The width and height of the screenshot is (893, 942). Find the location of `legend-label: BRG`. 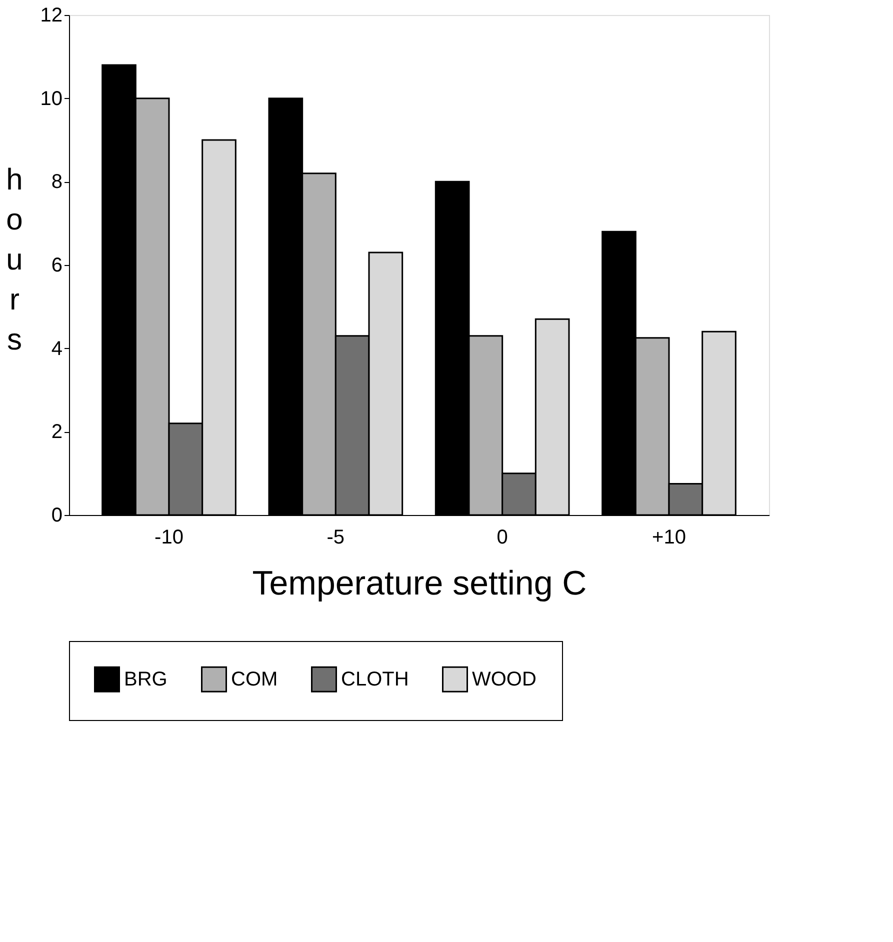

legend-label: BRG is located at coordinates (146, 679).